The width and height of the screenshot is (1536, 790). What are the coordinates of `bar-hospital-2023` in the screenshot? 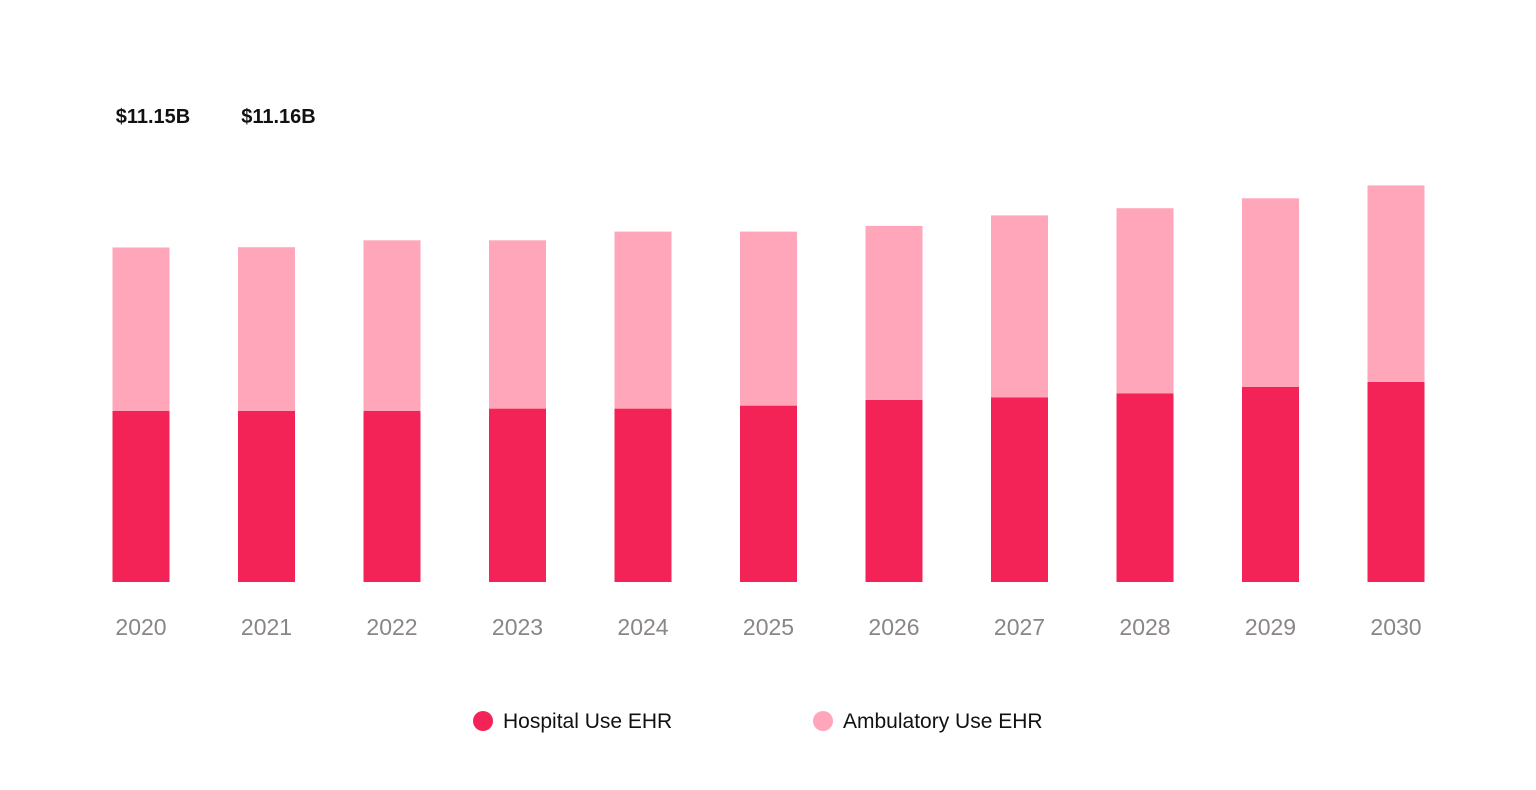 It's located at (517, 495).